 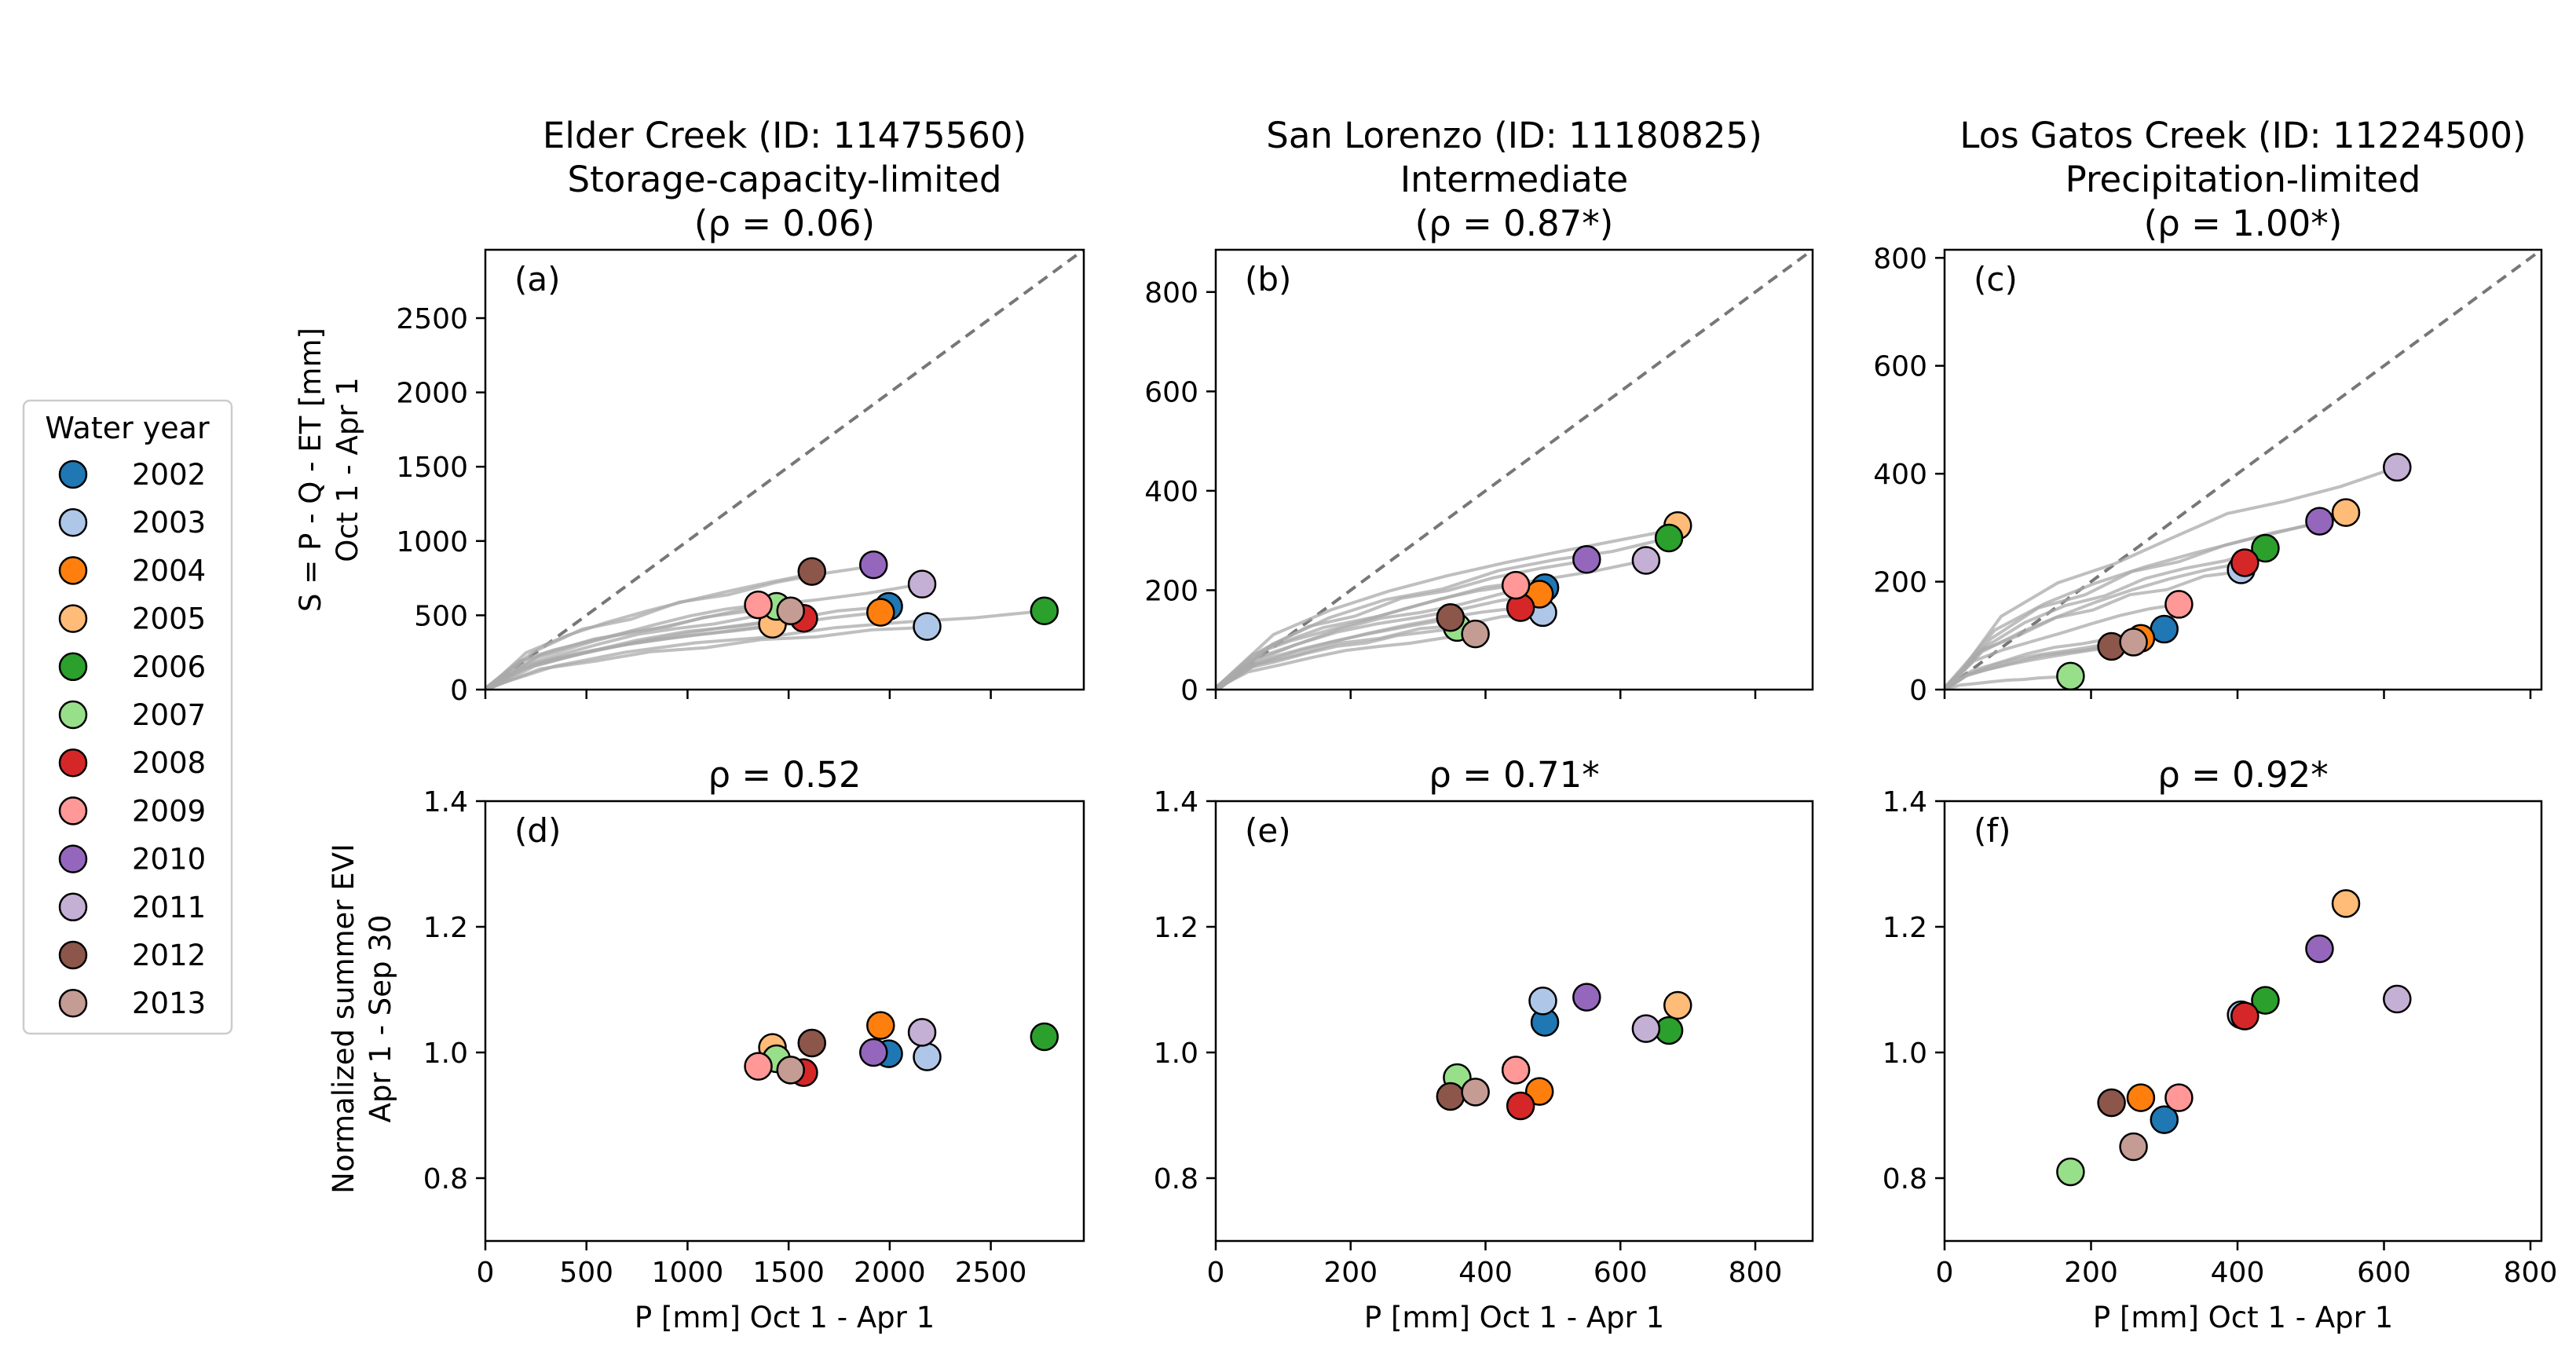 I want to click on legend-label-2005: 2005, so click(x=169, y=619).